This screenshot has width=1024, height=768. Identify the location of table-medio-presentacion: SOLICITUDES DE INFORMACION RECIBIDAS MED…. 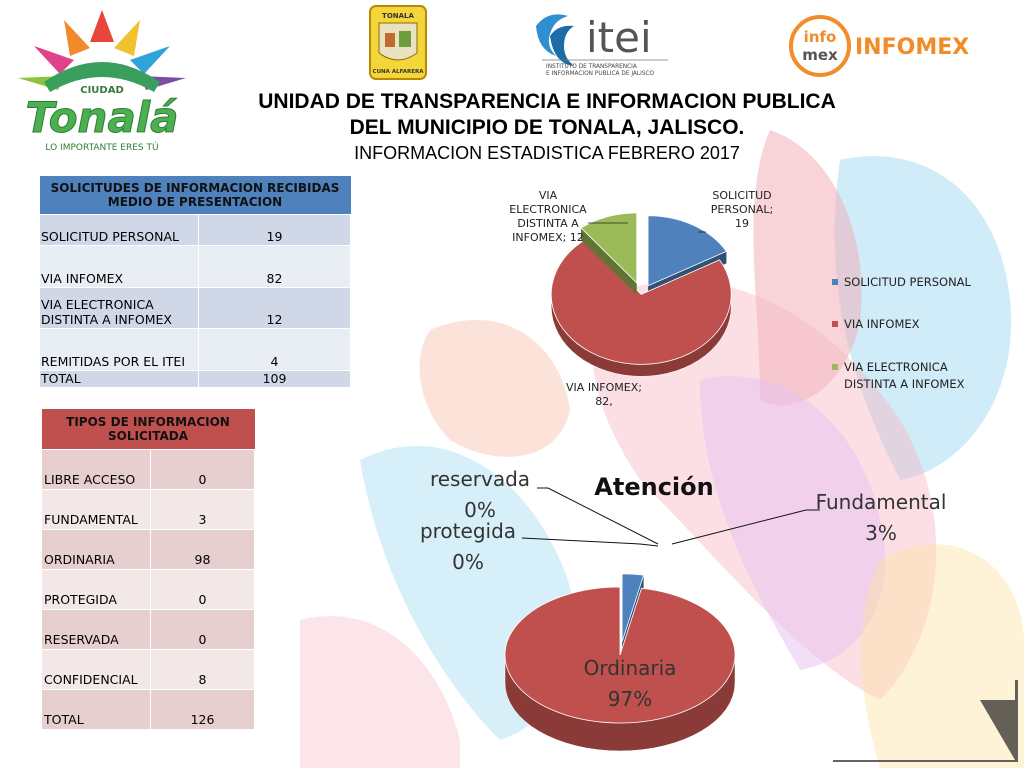
(195, 282).